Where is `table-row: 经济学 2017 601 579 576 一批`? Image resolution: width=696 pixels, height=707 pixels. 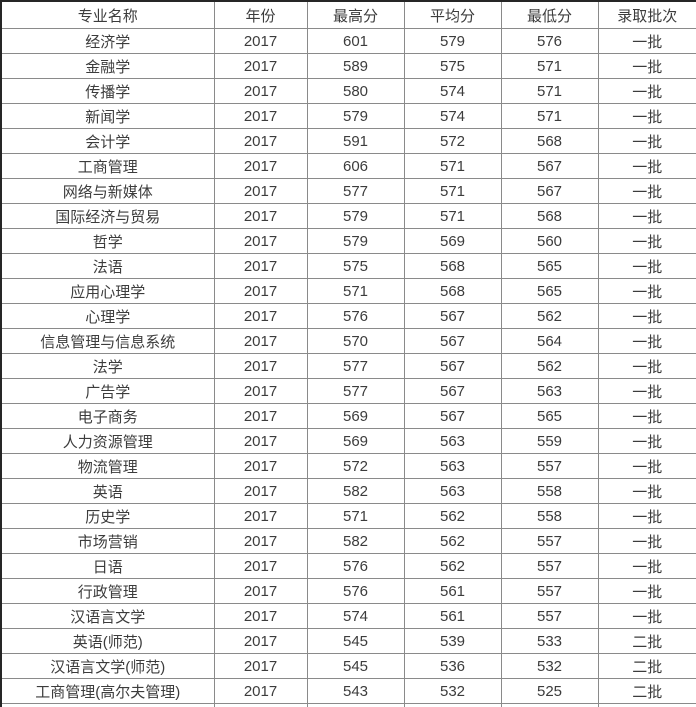
table-row: 经济学 2017 601 579 576 一批 is located at coordinates (348, 41).